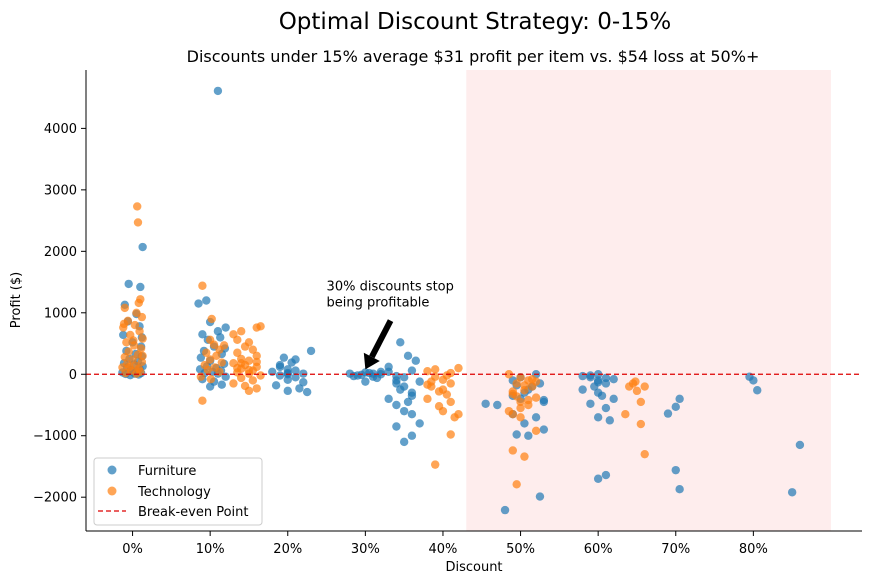 The height and width of the screenshot is (585, 871). Describe the element at coordinates (287, 549) in the screenshot. I see `x-tick-label: 20%` at that location.